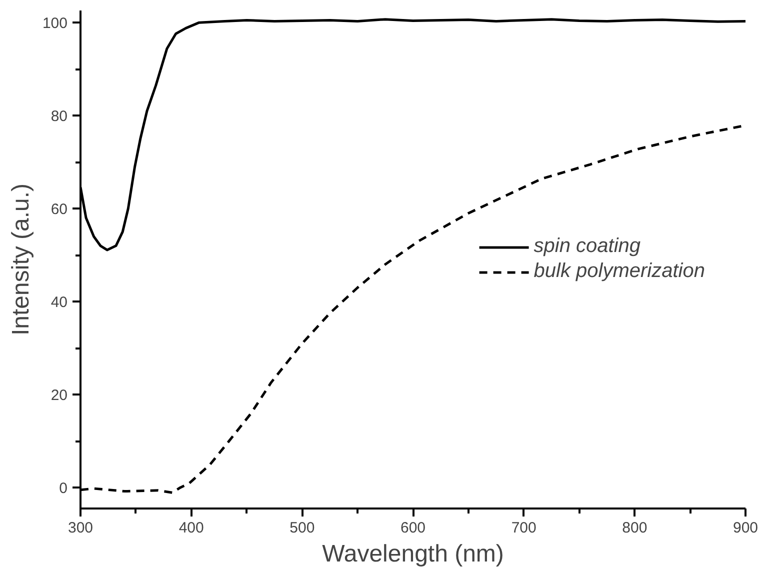 This screenshot has height=570, width=763. I want to click on legend-label: bulk polymerization, so click(619, 271).